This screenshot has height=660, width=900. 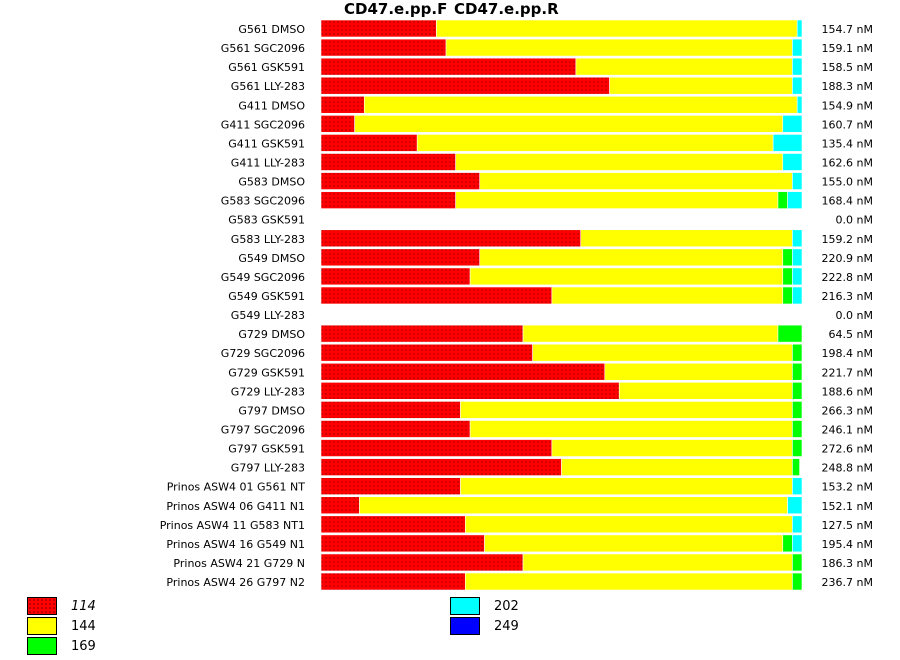 I want to click on row-label: G583 SGC2096, so click(x=263, y=201).